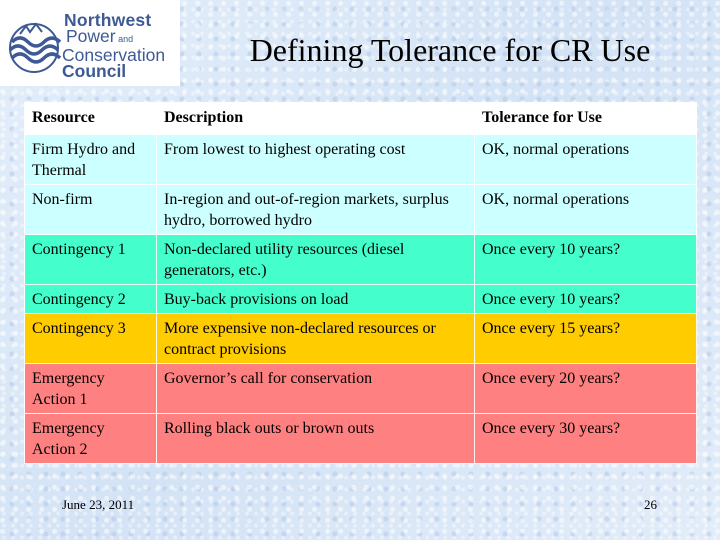 The height and width of the screenshot is (540, 720). What do you see at coordinates (90, 388) in the screenshot?
I see `cell-resource: Emergency Action 1` at bounding box center [90, 388].